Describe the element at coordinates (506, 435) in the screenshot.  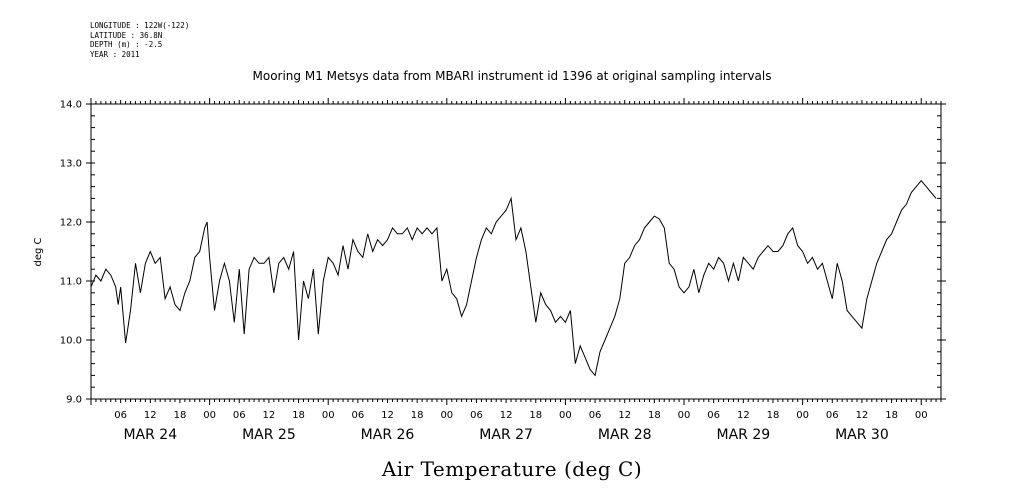
I see `date-label: MAR 27` at that location.